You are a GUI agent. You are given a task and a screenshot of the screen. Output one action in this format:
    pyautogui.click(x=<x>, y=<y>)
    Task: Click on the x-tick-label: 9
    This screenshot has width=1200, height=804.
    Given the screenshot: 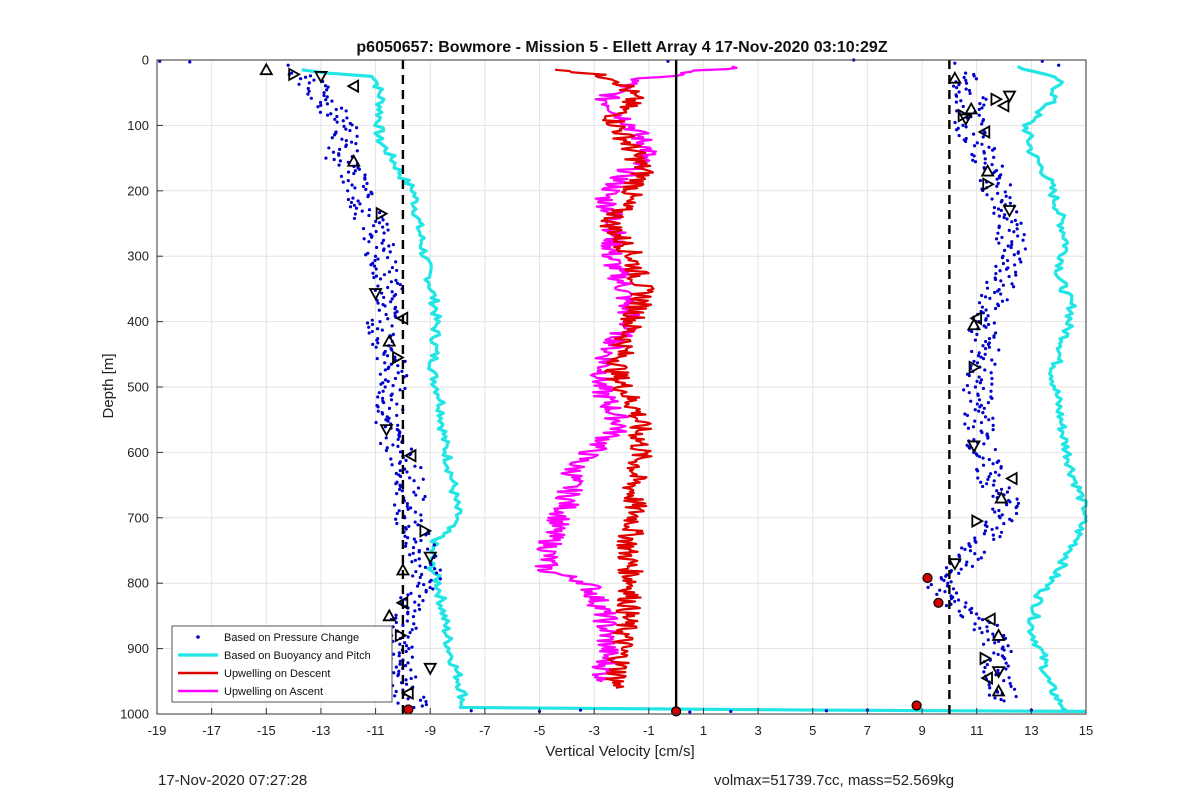 What is the action you would take?
    pyautogui.click(x=921, y=730)
    